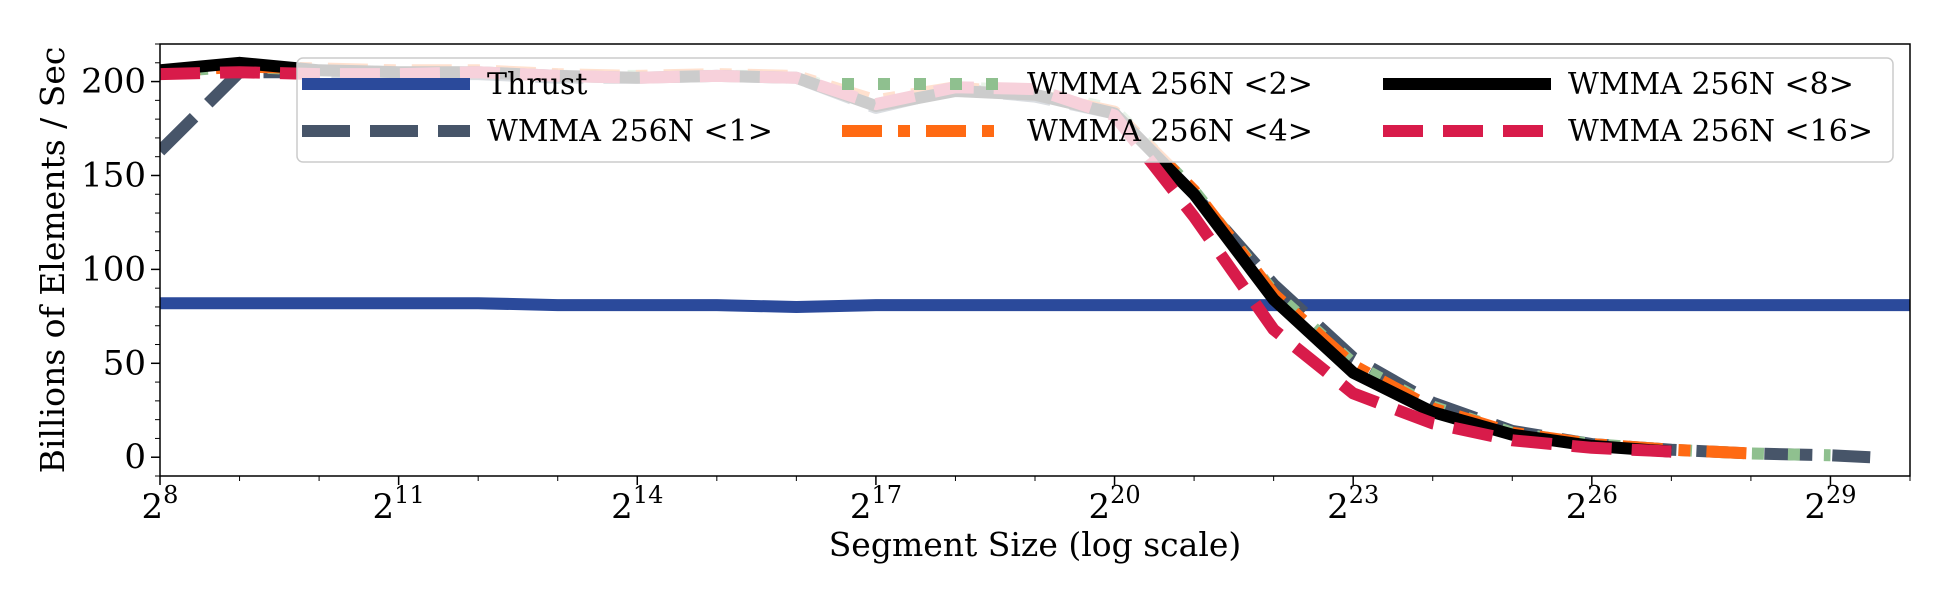 The width and height of the screenshot is (1939, 600). What do you see at coordinates (1711, 84) in the screenshot?
I see `legend-label-5: WMMA 256N <8>` at bounding box center [1711, 84].